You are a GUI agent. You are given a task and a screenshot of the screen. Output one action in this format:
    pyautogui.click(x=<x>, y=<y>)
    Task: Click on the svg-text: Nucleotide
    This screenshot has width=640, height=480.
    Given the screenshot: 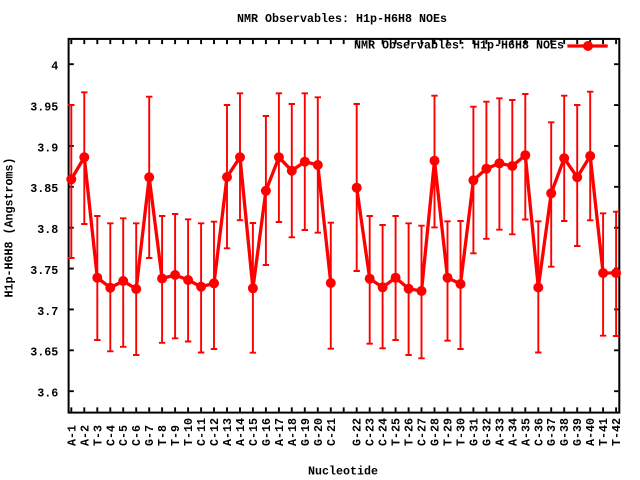 What is the action you would take?
    pyautogui.click(x=343, y=472)
    